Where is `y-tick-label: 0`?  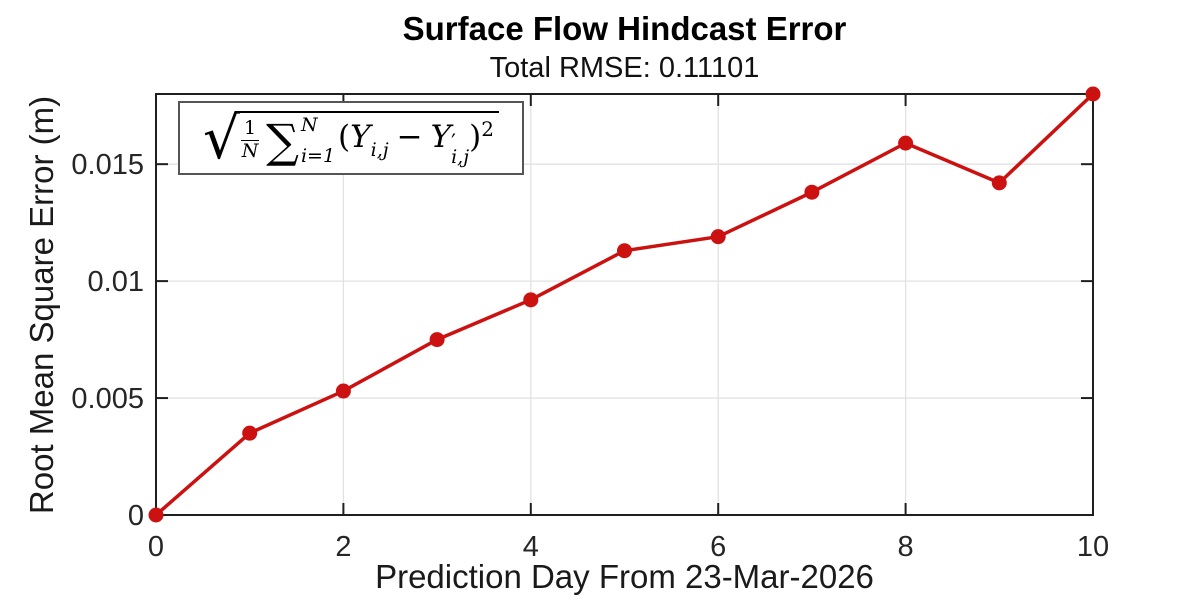
y-tick-label: 0 is located at coordinates (136, 516).